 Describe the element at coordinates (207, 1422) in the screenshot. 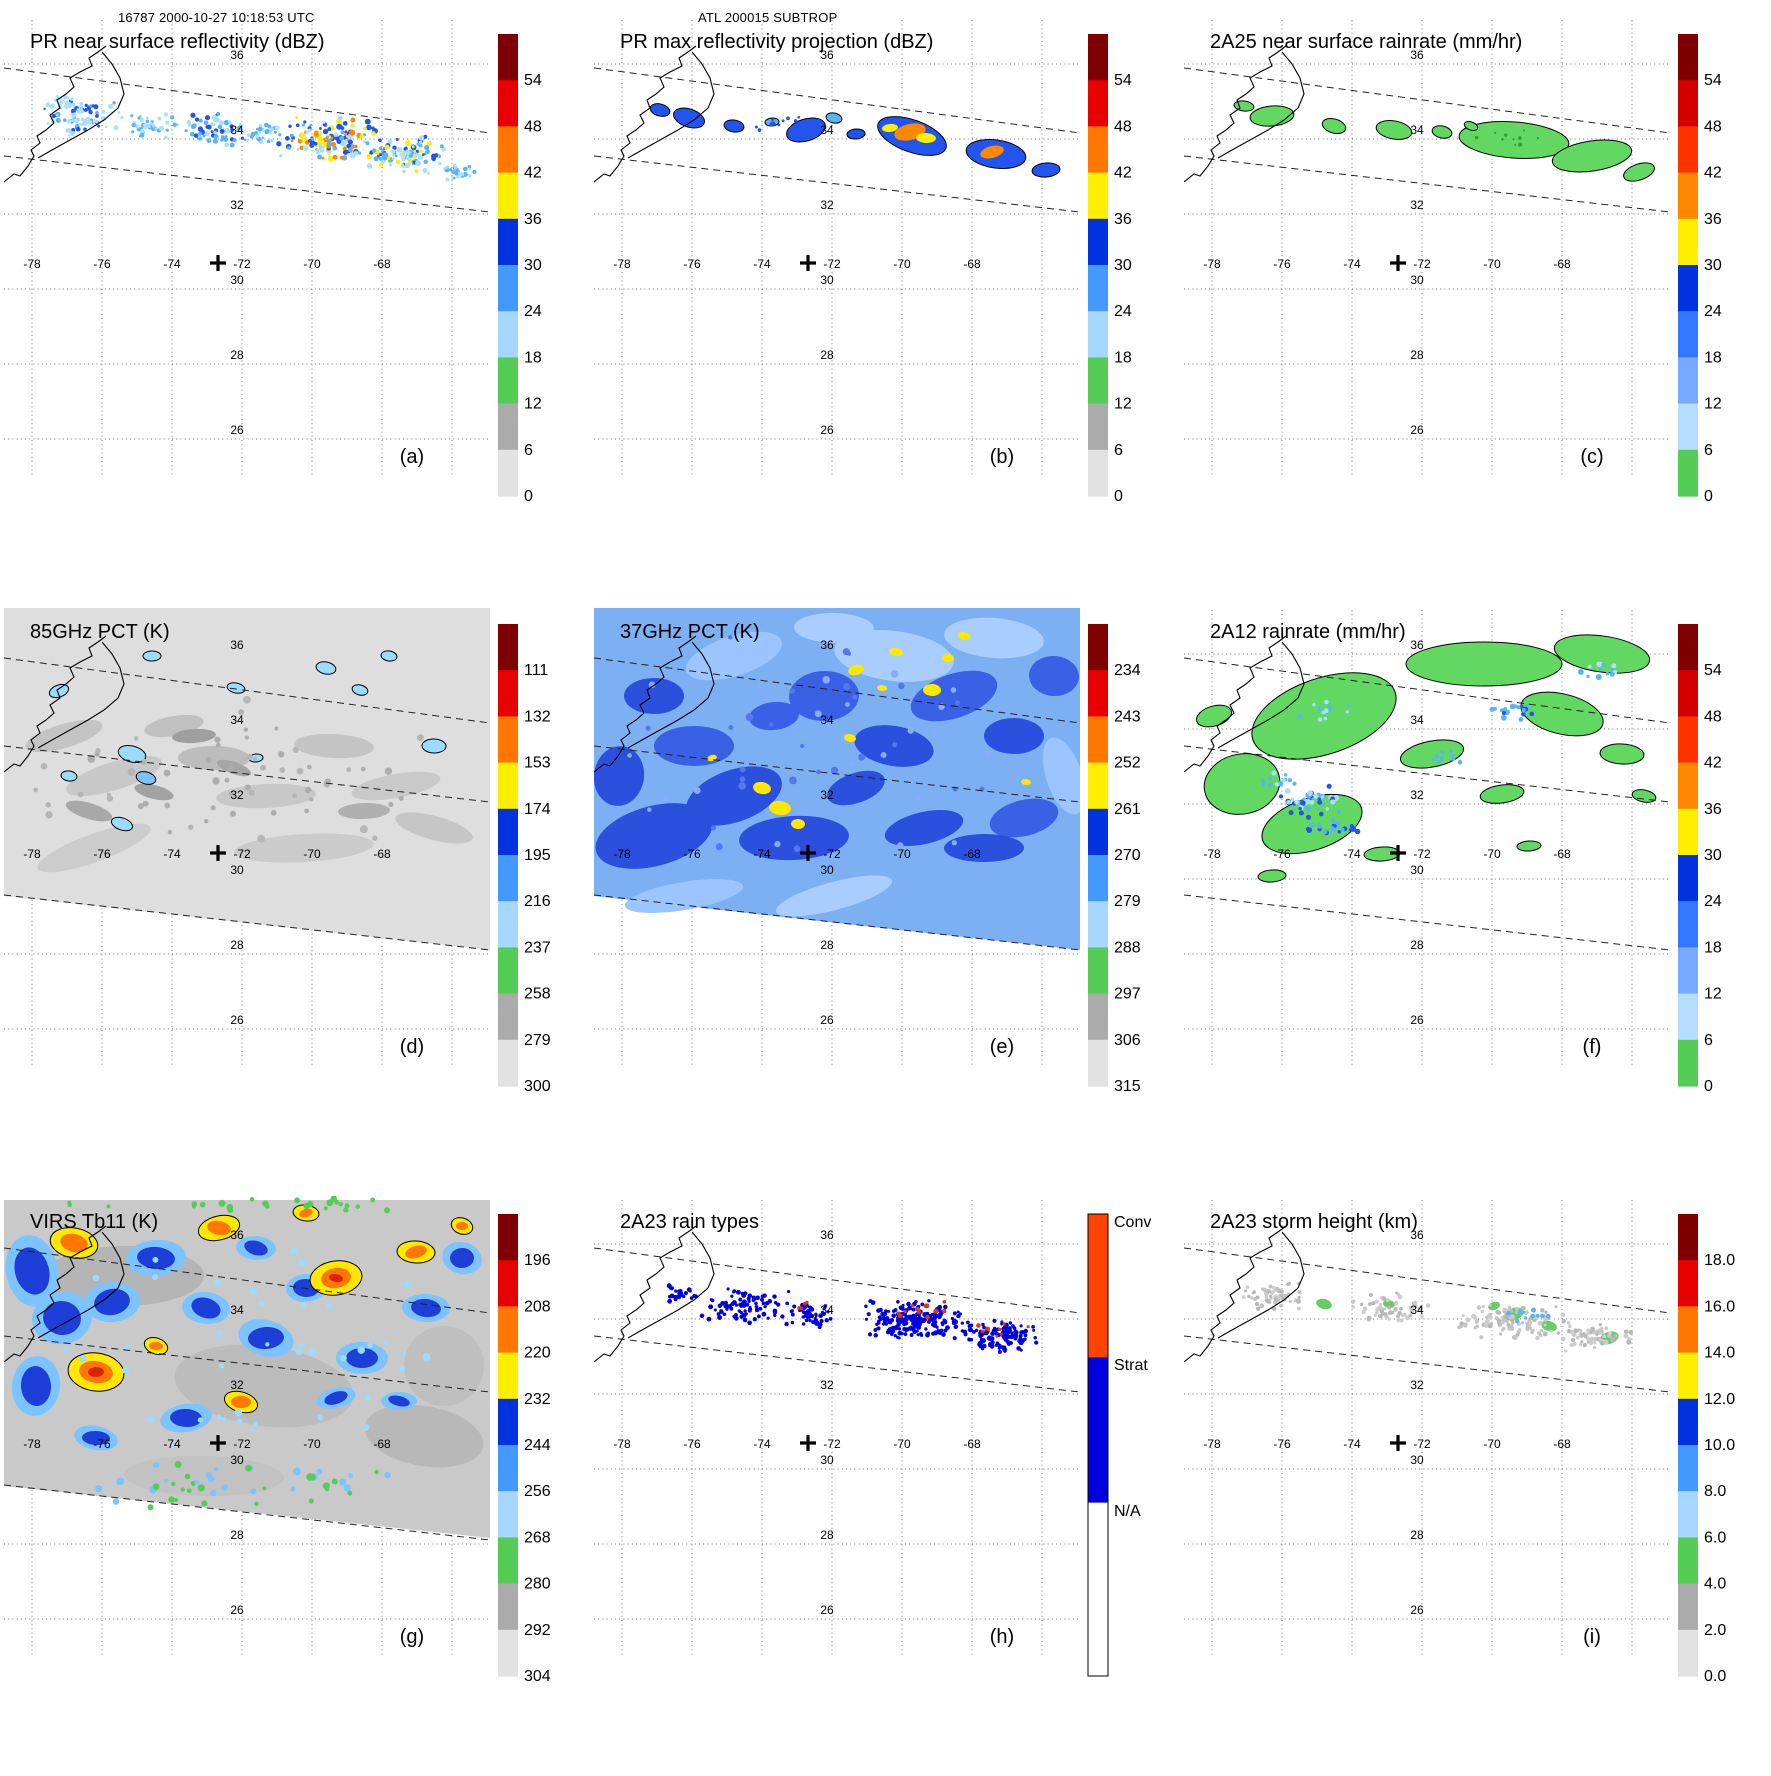

I see `axis-labels: -78 -76 -74 -72 -70 -68 36 34 32 30 28 26` at that location.